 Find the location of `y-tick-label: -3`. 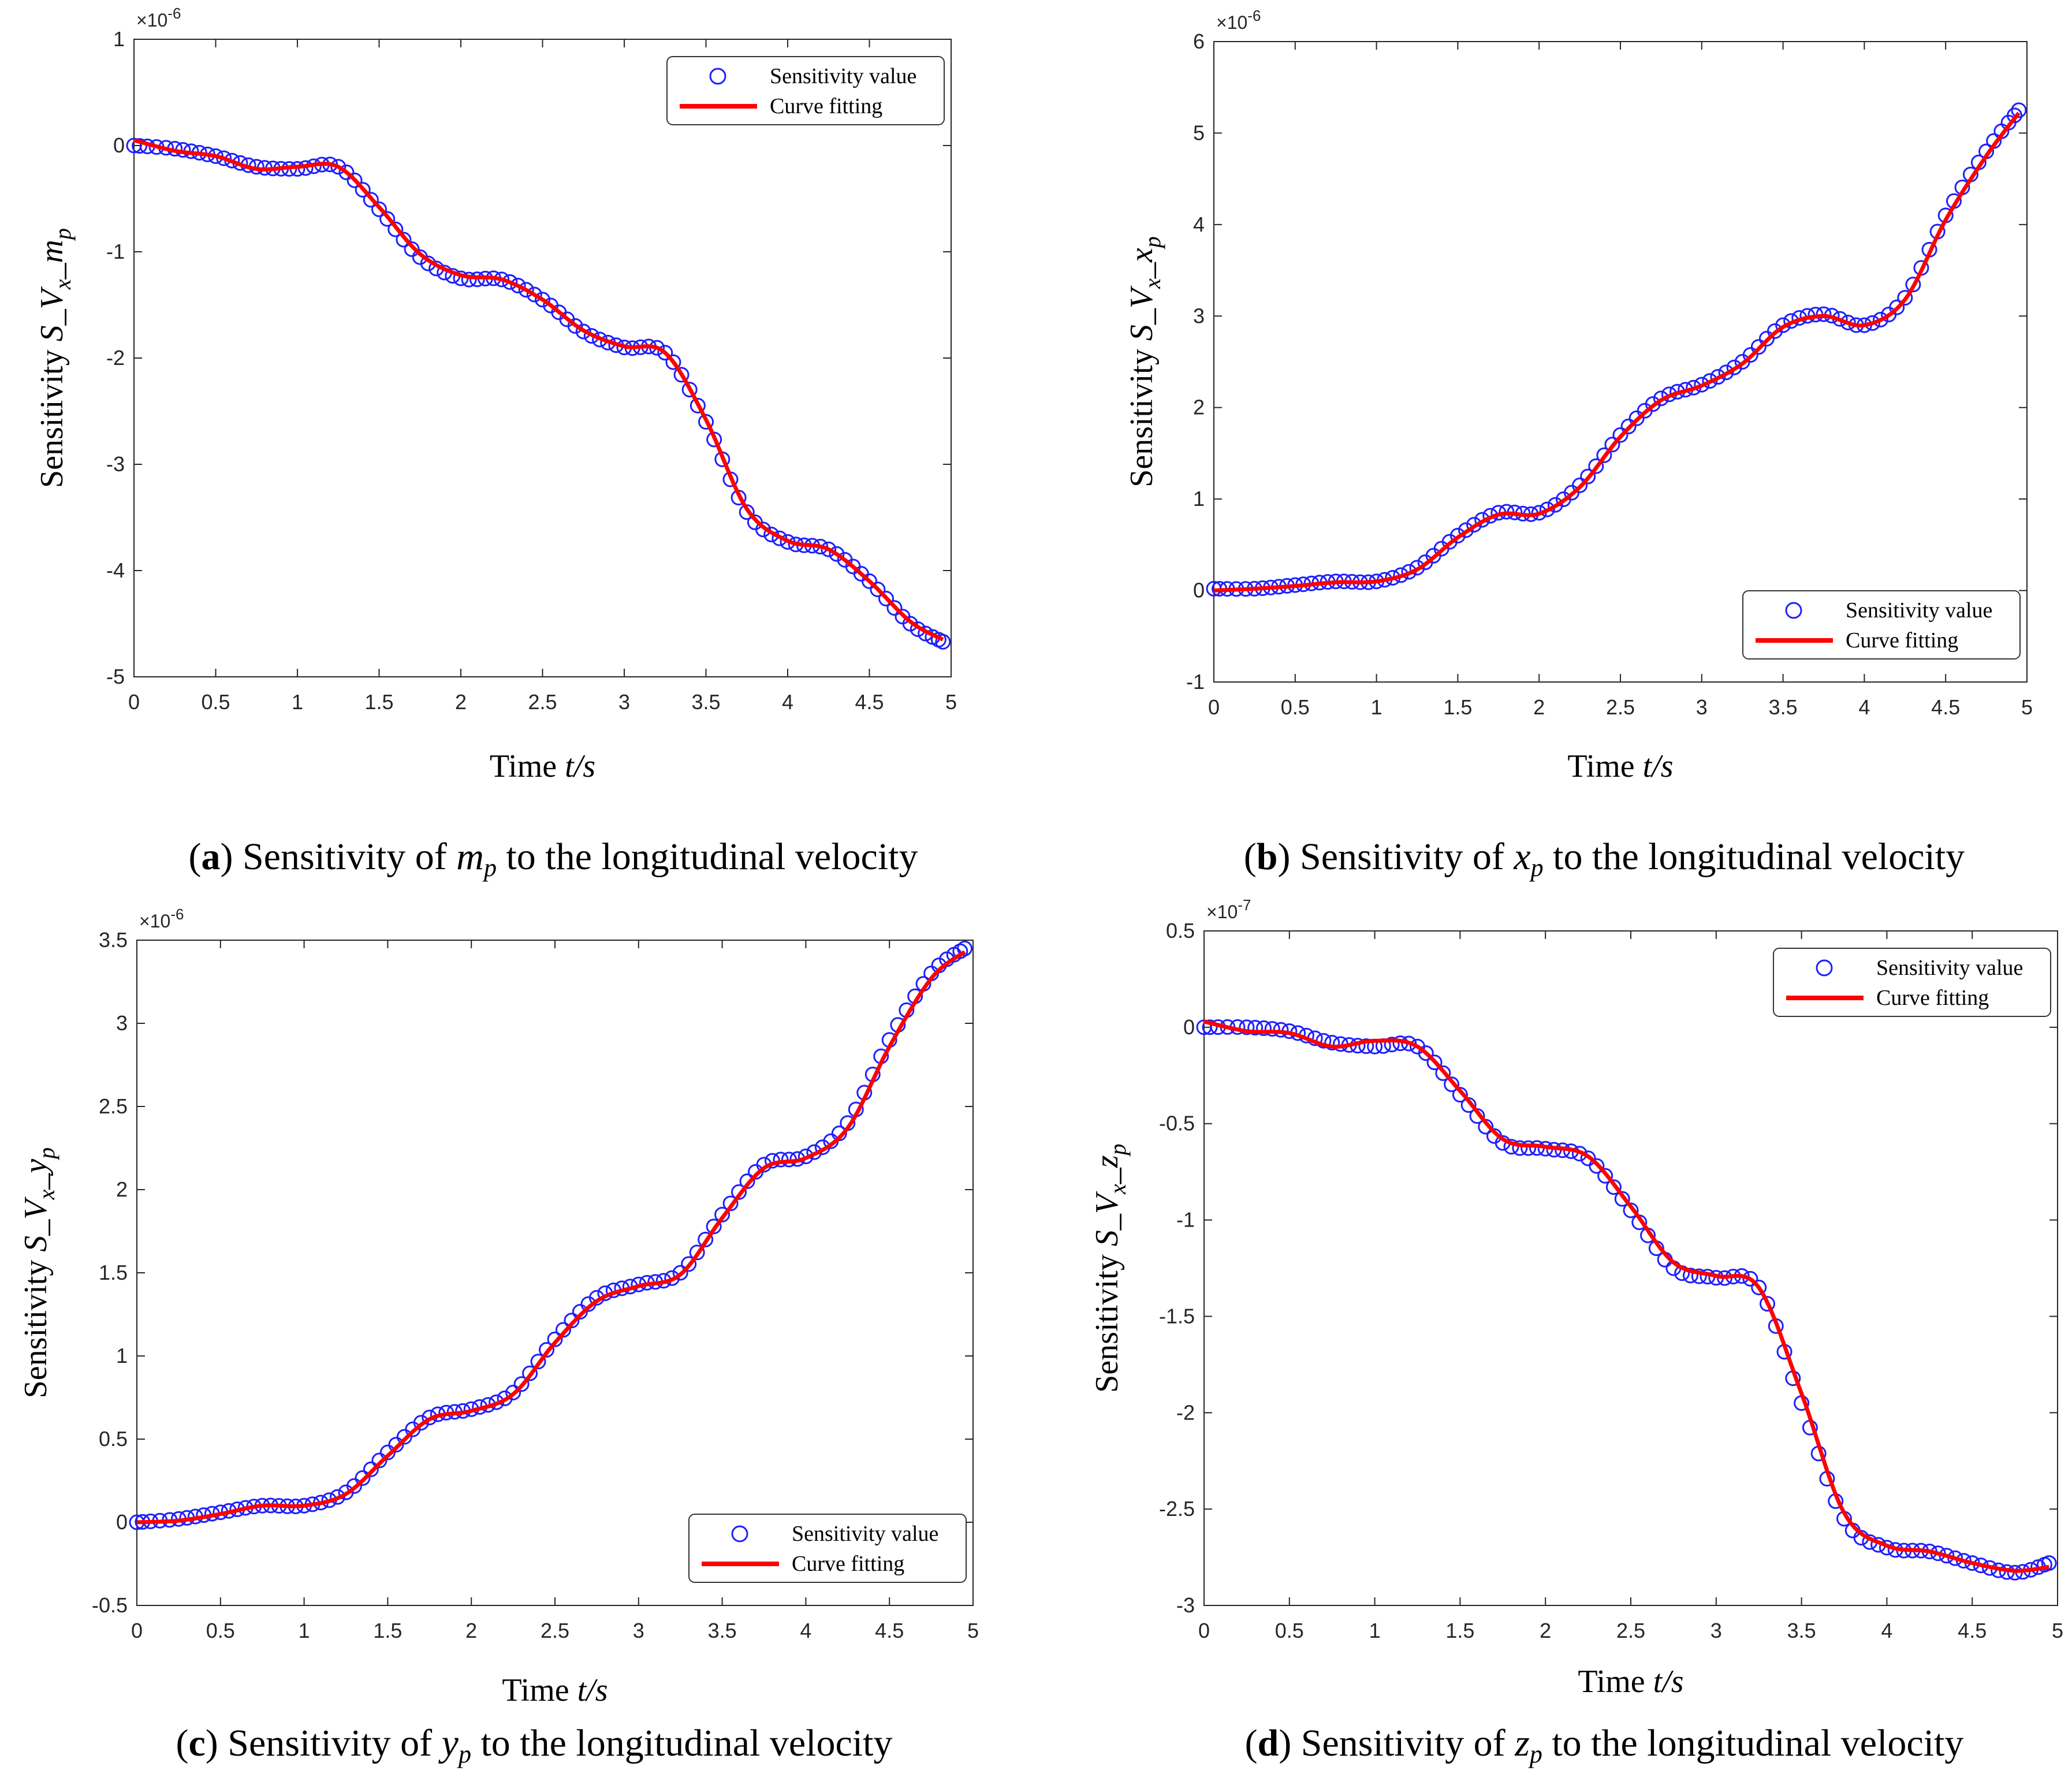

y-tick-label: -3 is located at coordinates (1185, 1605).